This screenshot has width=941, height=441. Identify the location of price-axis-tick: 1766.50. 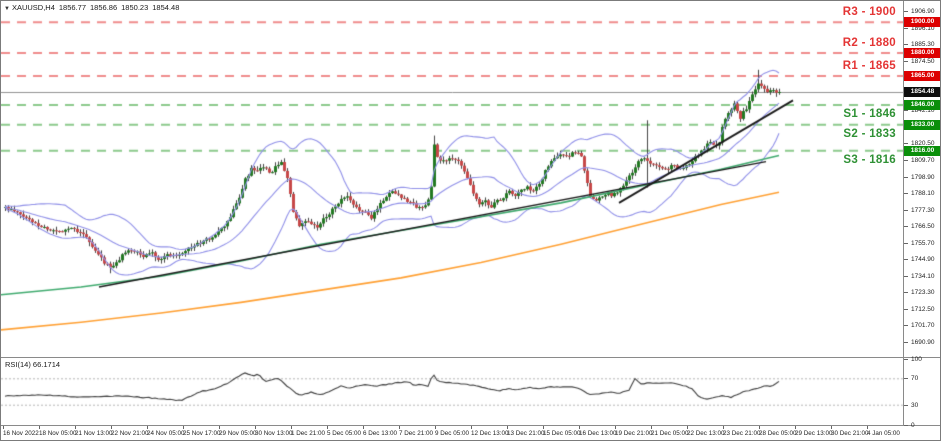
(922, 226).